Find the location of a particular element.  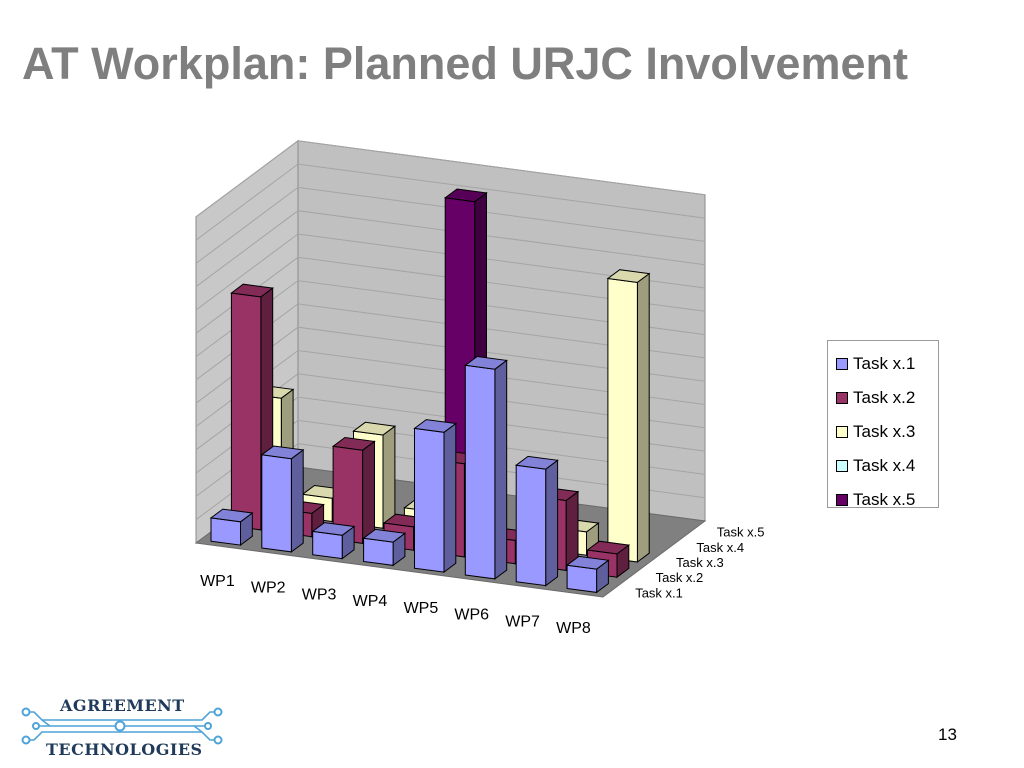

chart-legend: Task x.1 Task x.2 Task x.3 Task x.4 Task x.5 is located at coordinates (883, 424).